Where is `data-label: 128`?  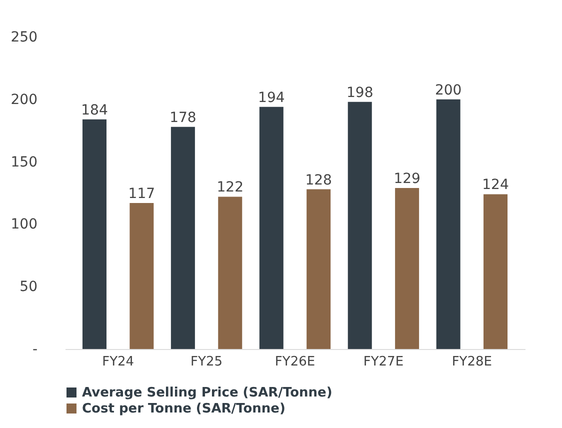
data-label: 128 is located at coordinates (318, 180).